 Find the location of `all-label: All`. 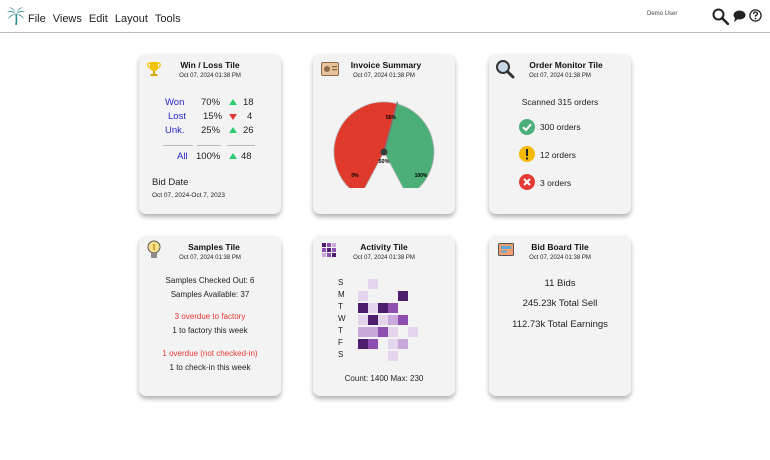

all-label: All is located at coordinates (182, 156).